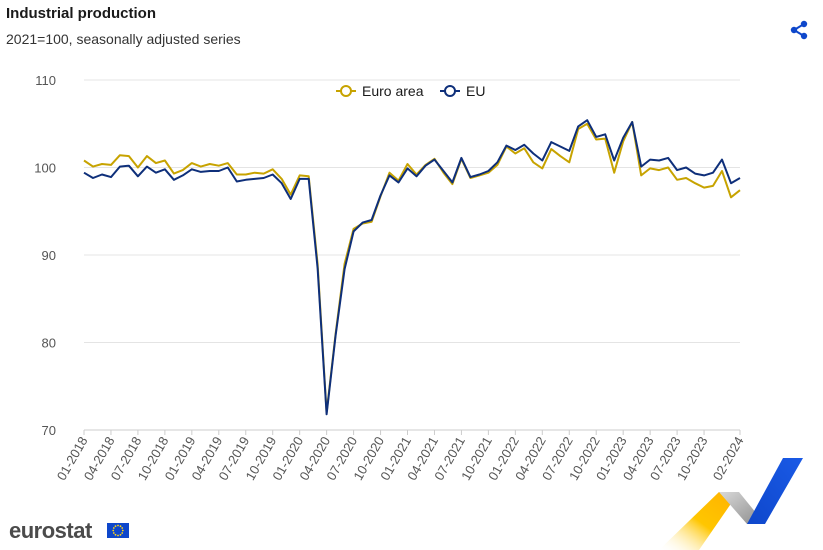 This screenshot has width=823, height=550. What do you see at coordinates (81, 13) in the screenshot?
I see `chart-title: Industrial production` at bounding box center [81, 13].